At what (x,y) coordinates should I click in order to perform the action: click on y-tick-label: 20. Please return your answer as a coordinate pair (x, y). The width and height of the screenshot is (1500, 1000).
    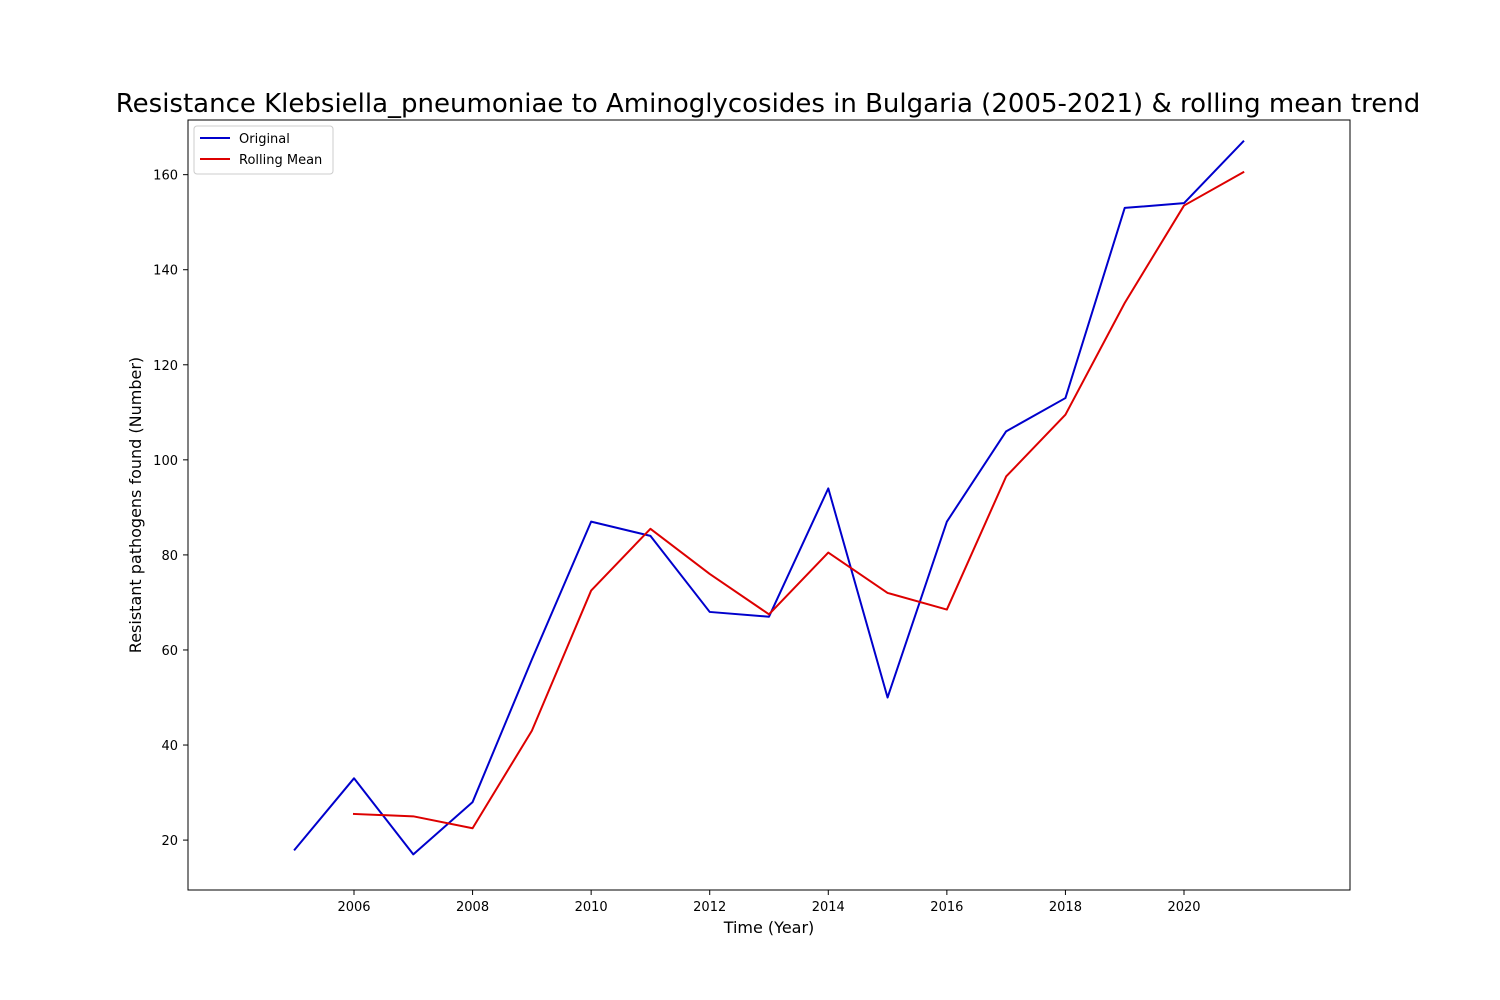
    Looking at the image, I should click on (169, 841).